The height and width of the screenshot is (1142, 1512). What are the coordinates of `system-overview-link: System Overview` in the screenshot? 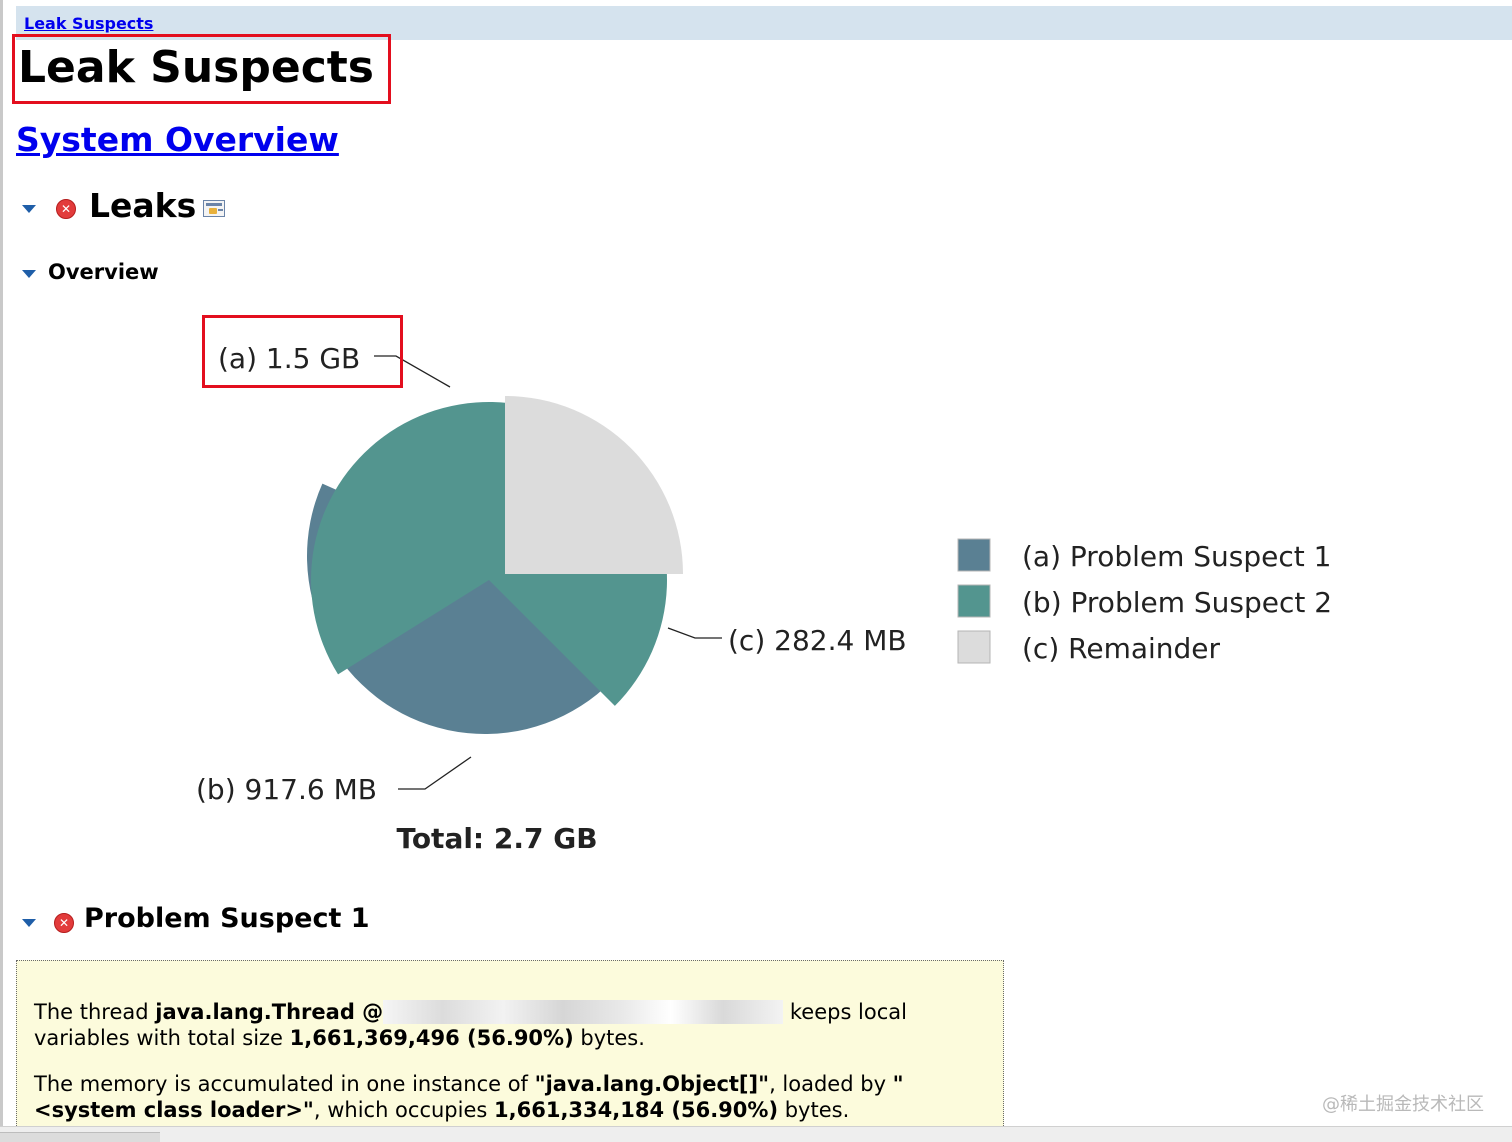 It's located at (177, 139).